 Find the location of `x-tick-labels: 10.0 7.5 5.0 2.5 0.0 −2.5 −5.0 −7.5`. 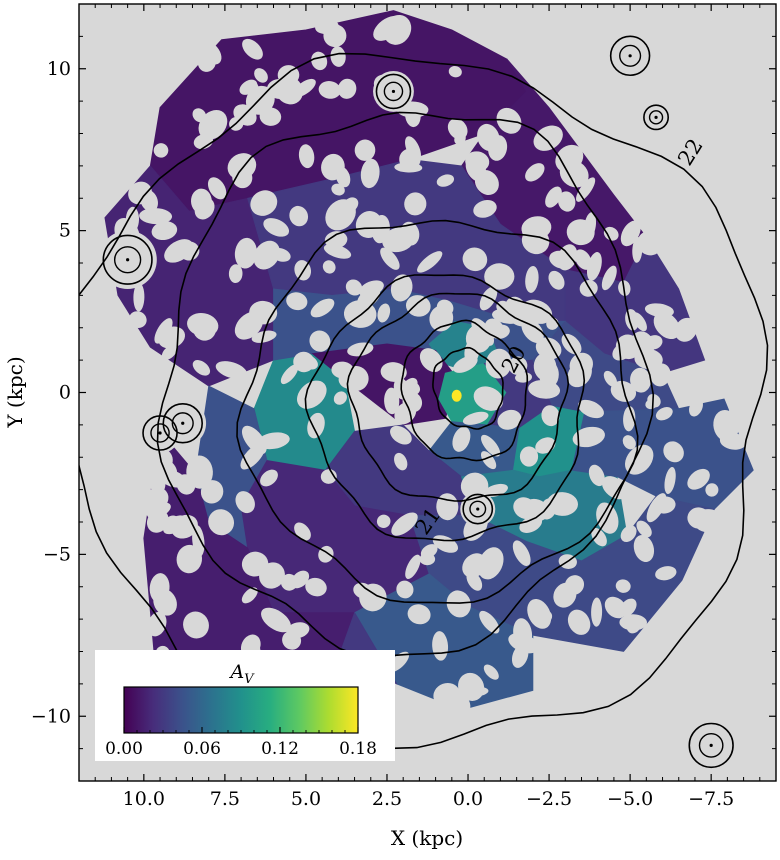

x-tick-labels: 10.0 7.5 5.0 2.5 0.0 −2.5 −5.0 −7.5 is located at coordinates (429, 799).